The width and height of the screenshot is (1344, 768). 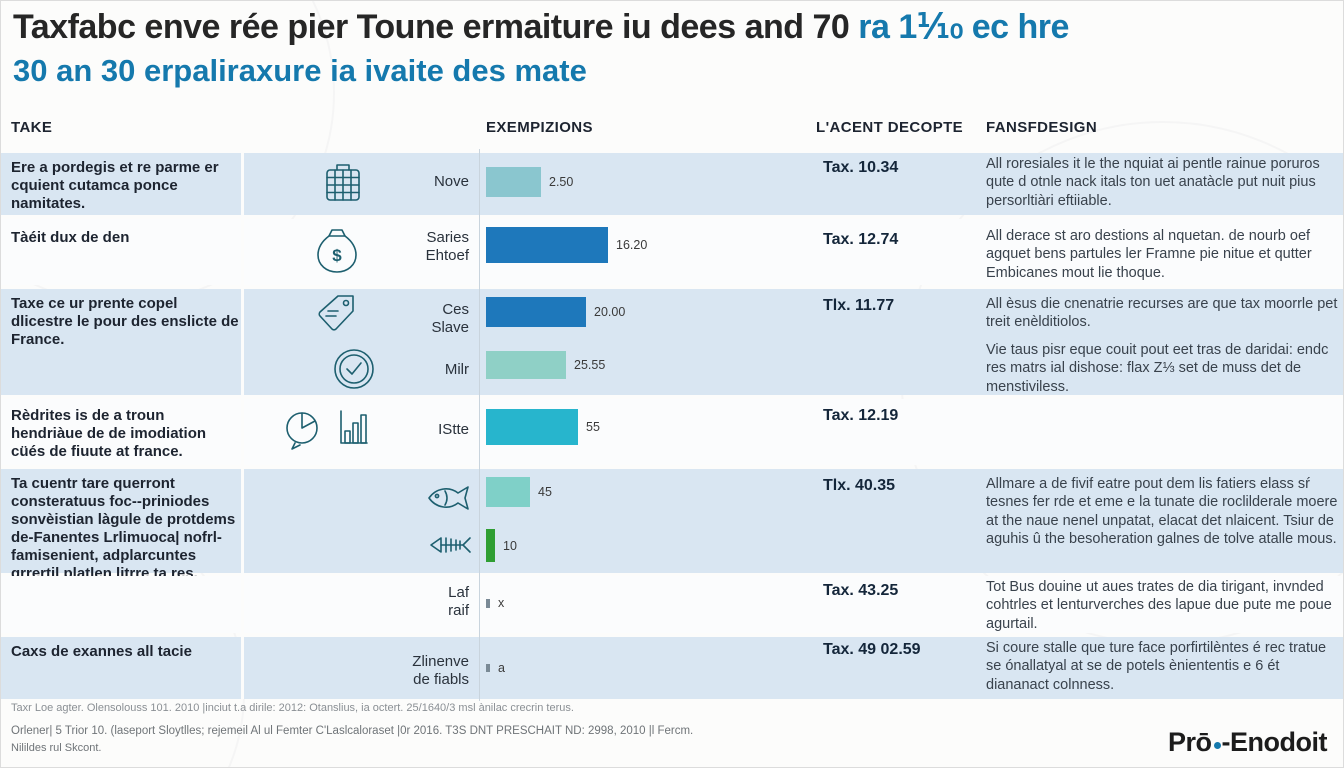 What do you see at coordinates (510, 545) in the screenshot?
I see `bar-value: 10` at bounding box center [510, 545].